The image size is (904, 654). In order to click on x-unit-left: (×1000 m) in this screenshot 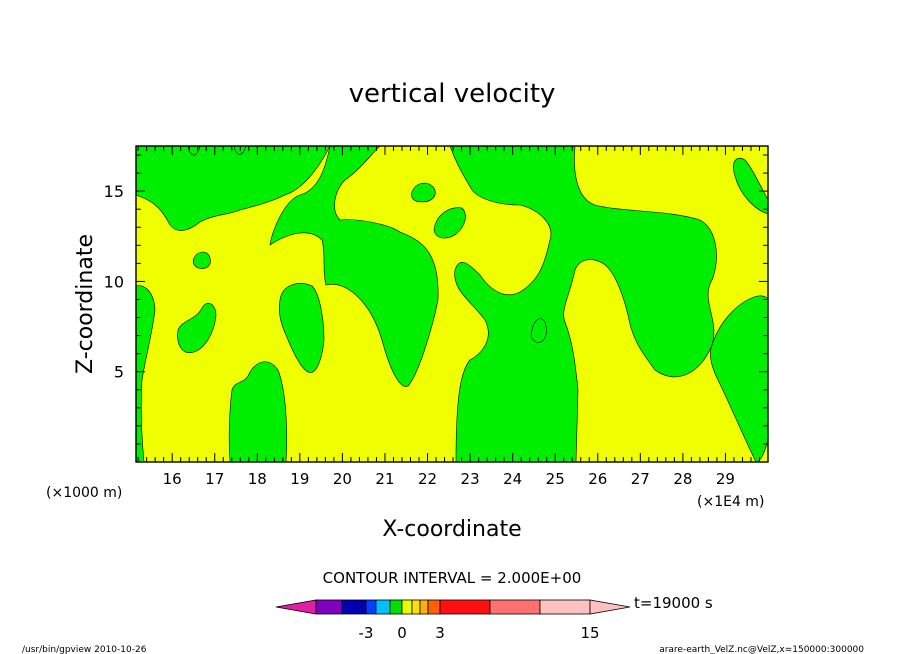, I will do `click(84, 493)`.